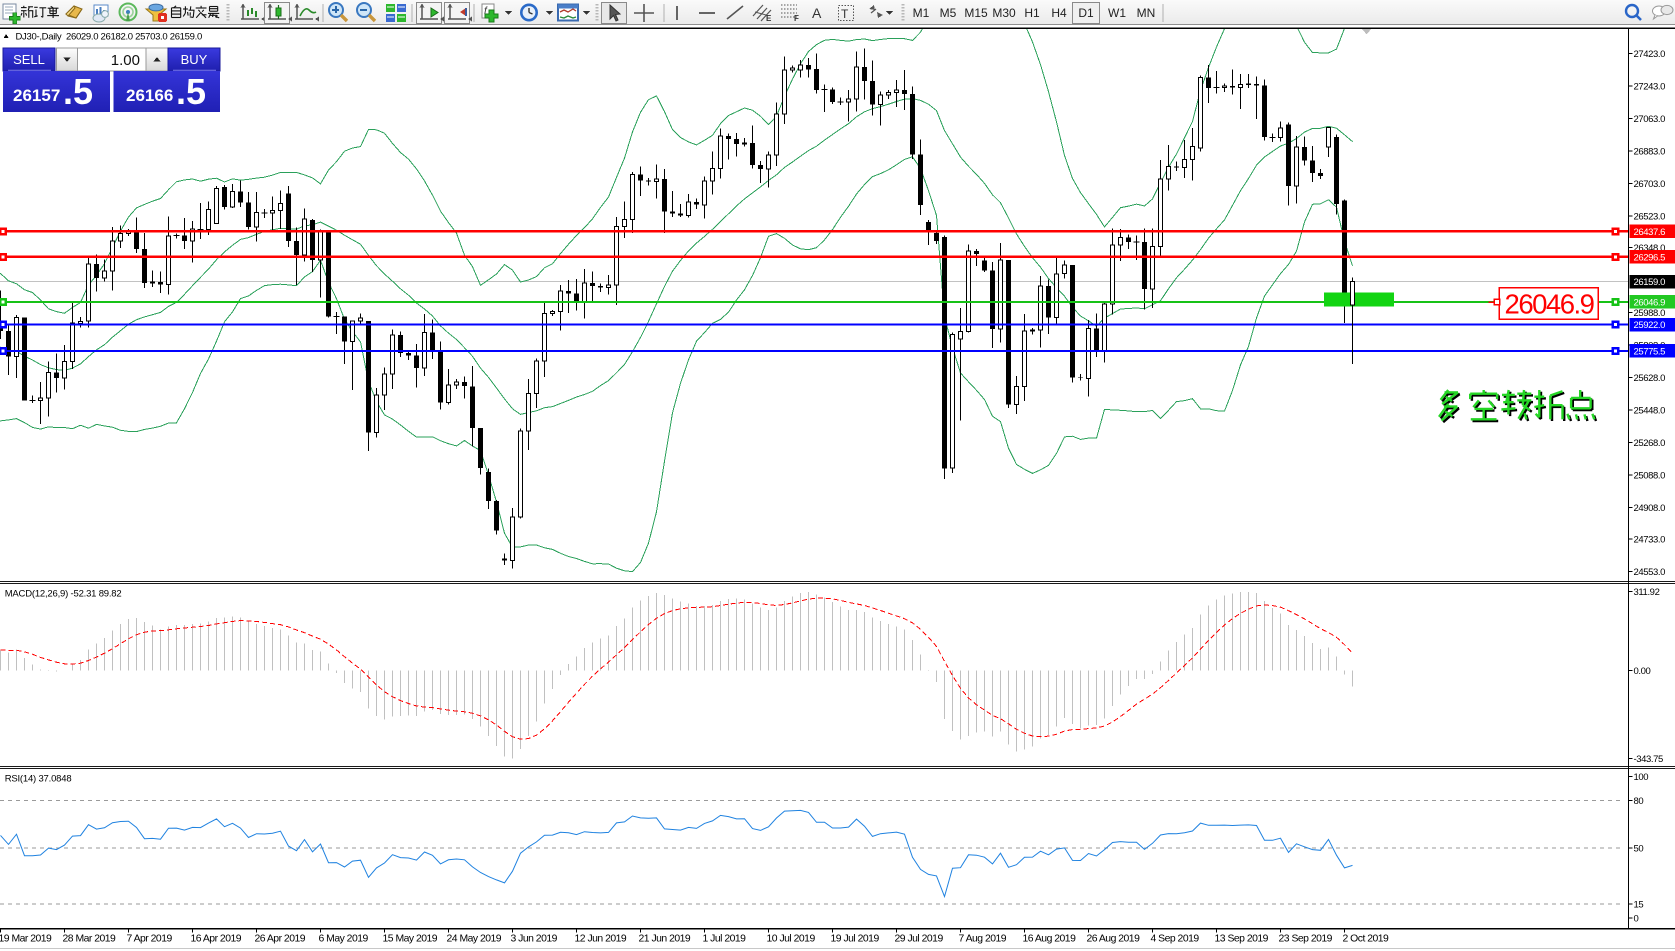 The image size is (1675, 951). I want to click on svg-text: 26437.6, so click(1650, 232).